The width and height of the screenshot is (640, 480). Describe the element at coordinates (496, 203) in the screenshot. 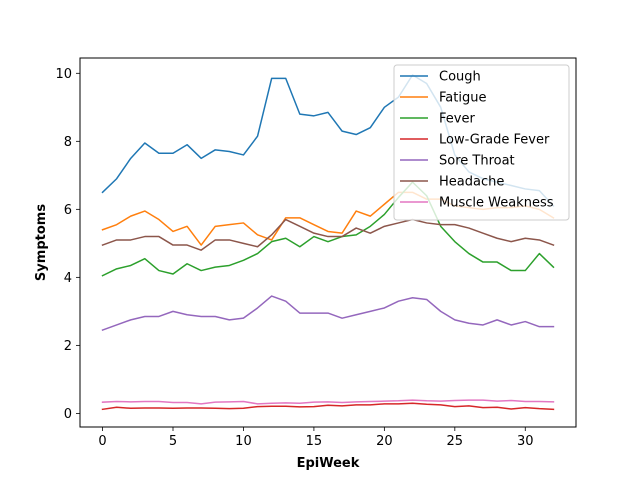

I see `legend-label-6: Muscle Weakness` at that location.